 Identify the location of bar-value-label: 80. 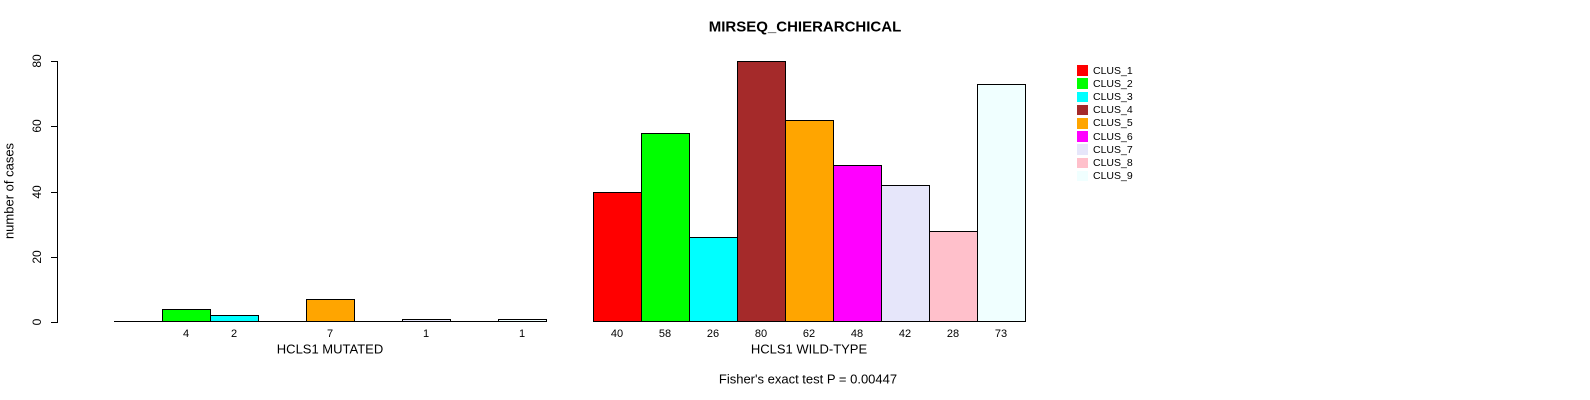
(761, 334).